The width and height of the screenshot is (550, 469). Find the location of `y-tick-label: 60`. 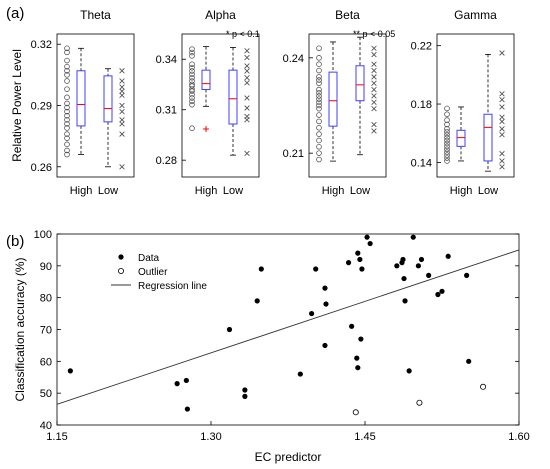

y-tick-label: 60 is located at coordinates (46, 362).